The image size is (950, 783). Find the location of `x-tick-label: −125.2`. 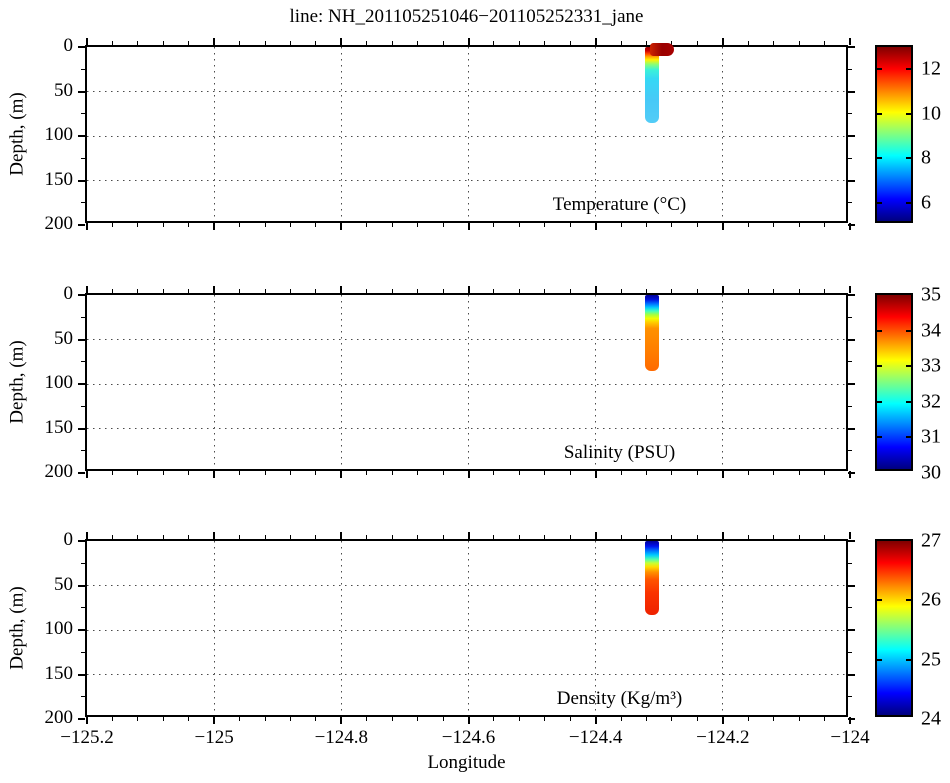

x-tick-label: −125.2 is located at coordinates (87, 737).